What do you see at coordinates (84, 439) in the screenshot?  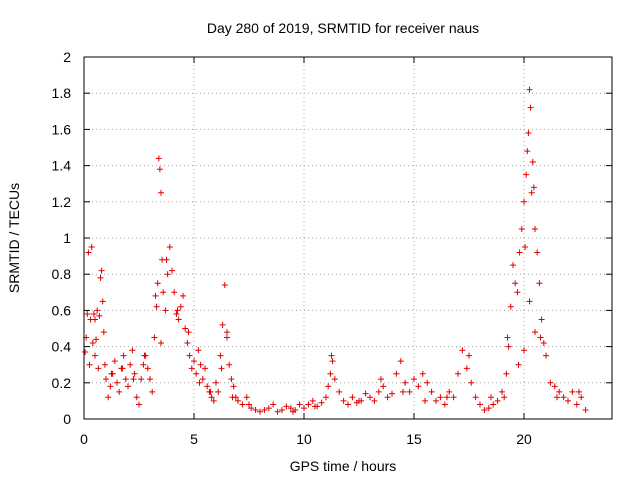 I see `x-tick-label: 0` at bounding box center [84, 439].